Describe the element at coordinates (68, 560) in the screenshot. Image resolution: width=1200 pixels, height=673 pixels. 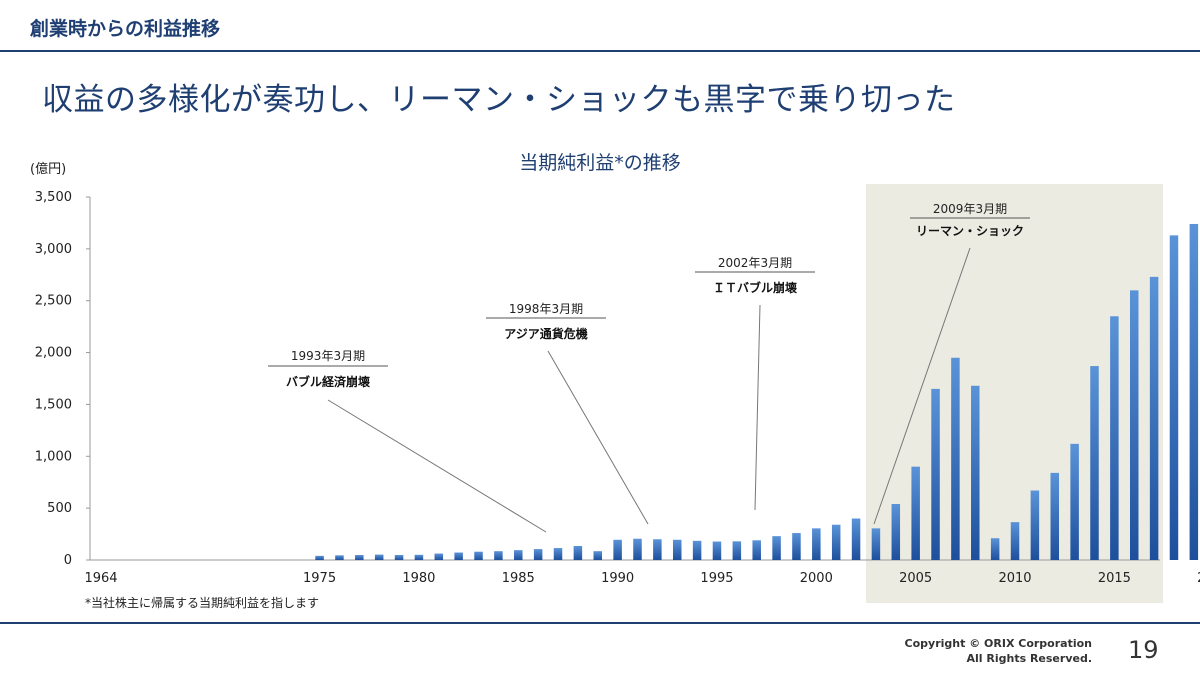
I see `y-tick-label: 0` at that location.